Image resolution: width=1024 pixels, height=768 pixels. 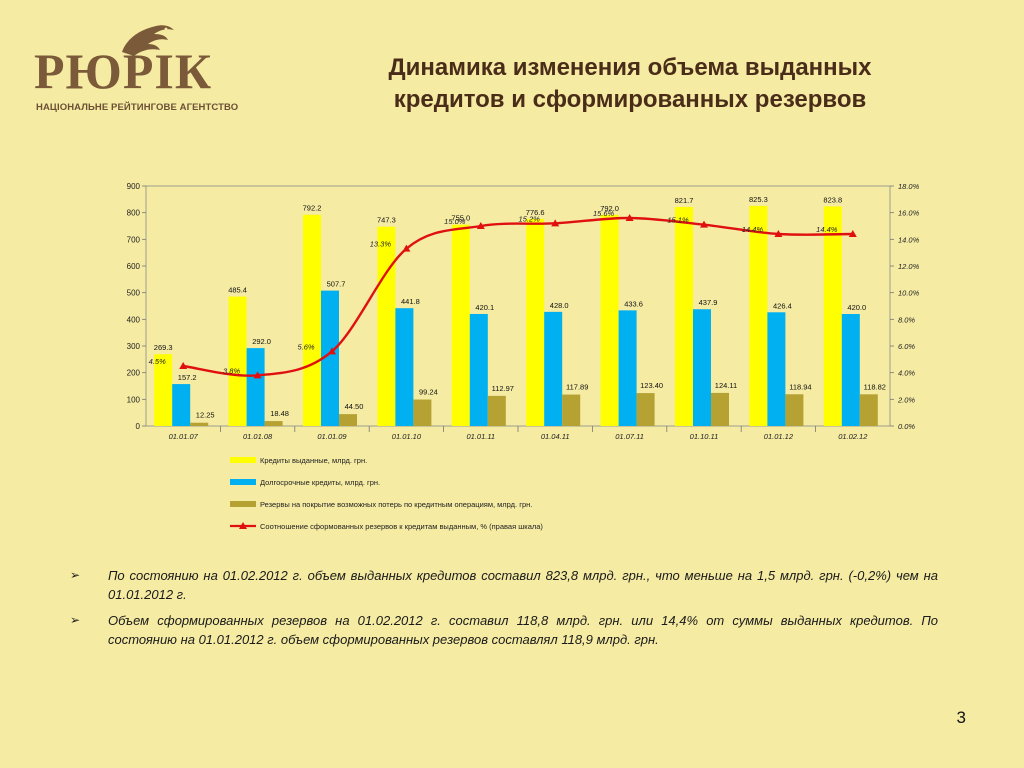 I want to click on x-tick-label: 01.01.11, so click(x=480, y=436).